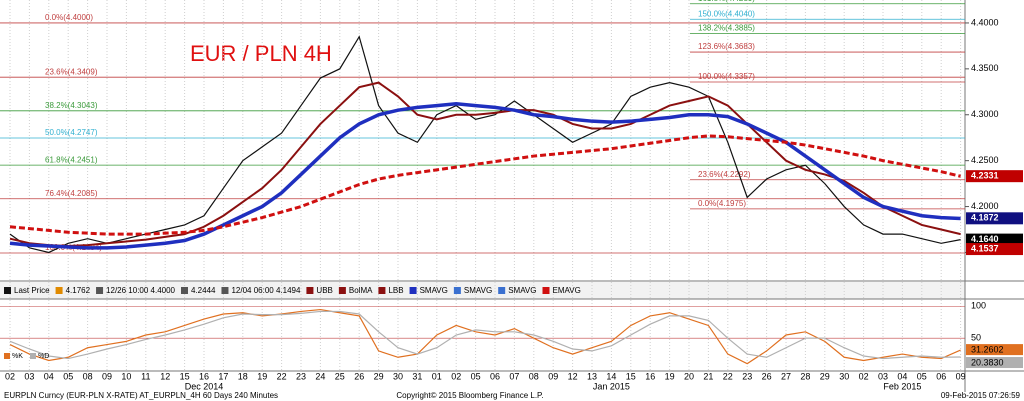 Image resolution: width=1024 pixels, height=401 pixels. Describe the element at coordinates (985, 218) in the screenshot. I see `price-label: 4.1872` at that location.